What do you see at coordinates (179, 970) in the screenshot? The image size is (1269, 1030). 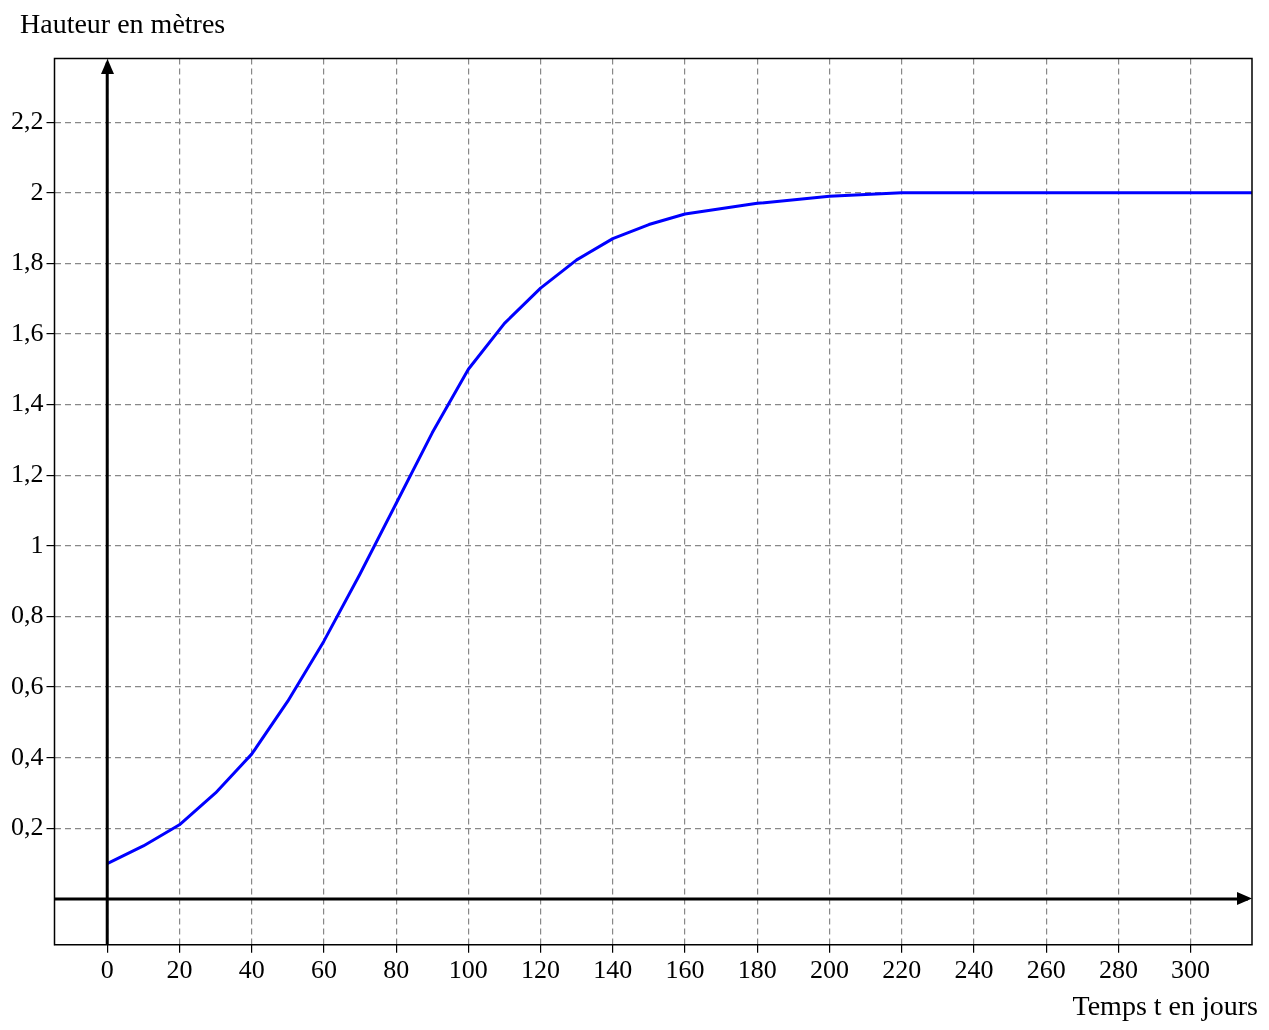 I see `x-tick-label: 20` at bounding box center [179, 970].